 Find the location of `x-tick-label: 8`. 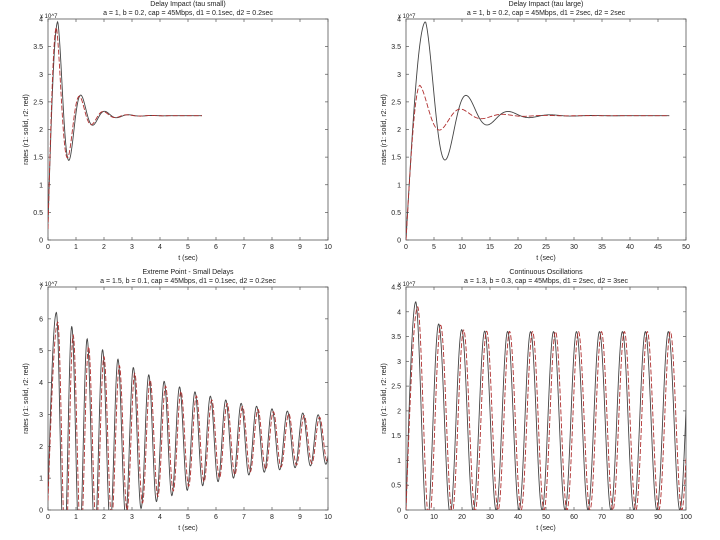

x-tick-label: 8 is located at coordinates (272, 247).